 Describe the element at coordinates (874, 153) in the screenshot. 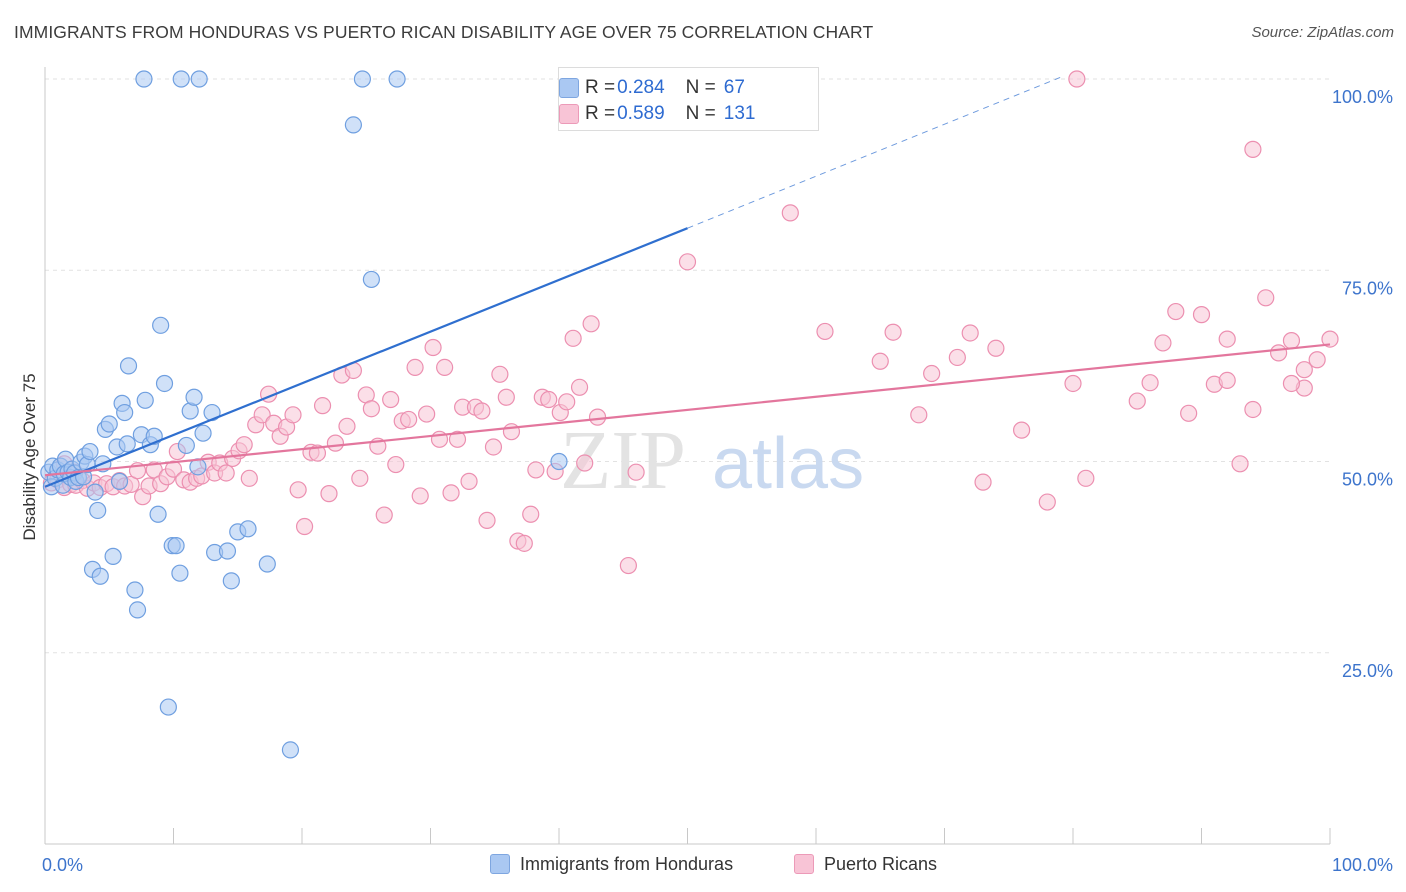

I see `trend-line-honduras-extension` at that location.